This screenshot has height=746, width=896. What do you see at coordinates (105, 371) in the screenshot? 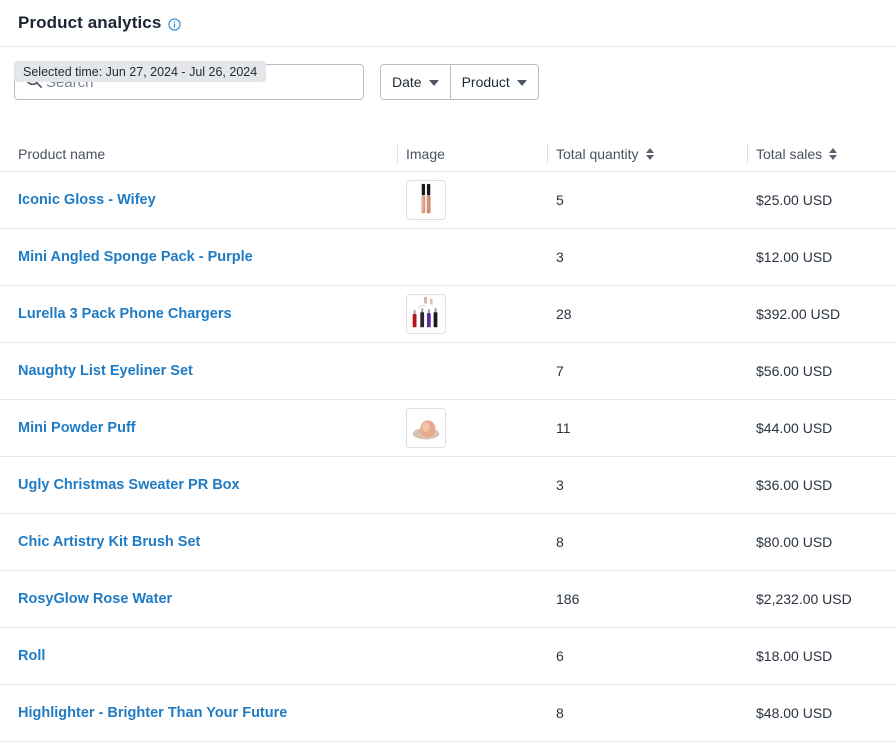
I see `product-name-link: Naughty List Eyeliner Set` at bounding box center [105, 371].